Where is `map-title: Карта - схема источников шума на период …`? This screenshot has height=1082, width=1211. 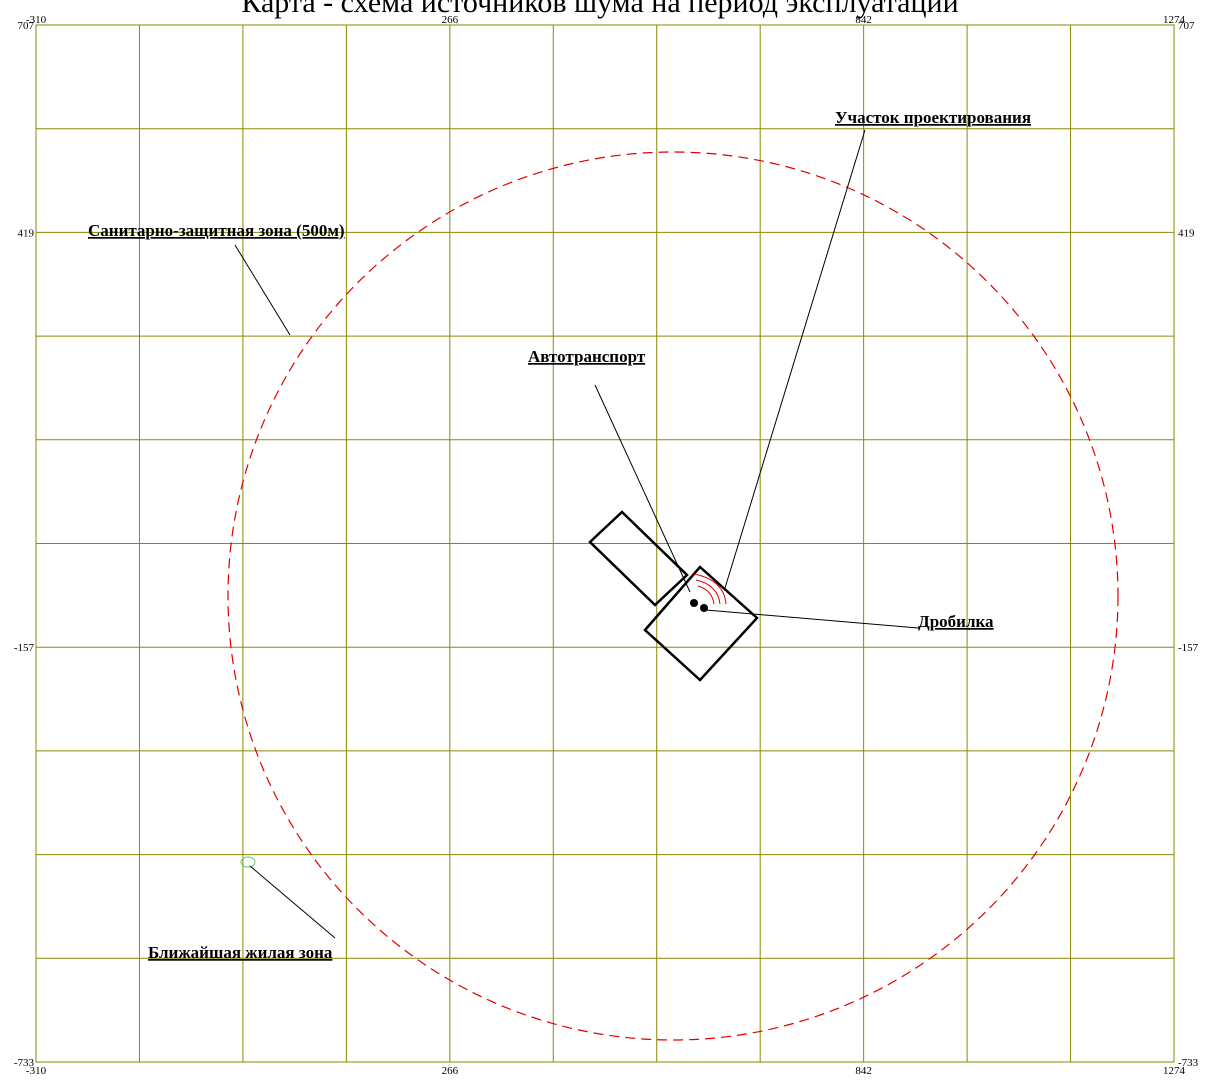
map-title: Карта - схема источников шума на период … is located at coordinates (599, 9).